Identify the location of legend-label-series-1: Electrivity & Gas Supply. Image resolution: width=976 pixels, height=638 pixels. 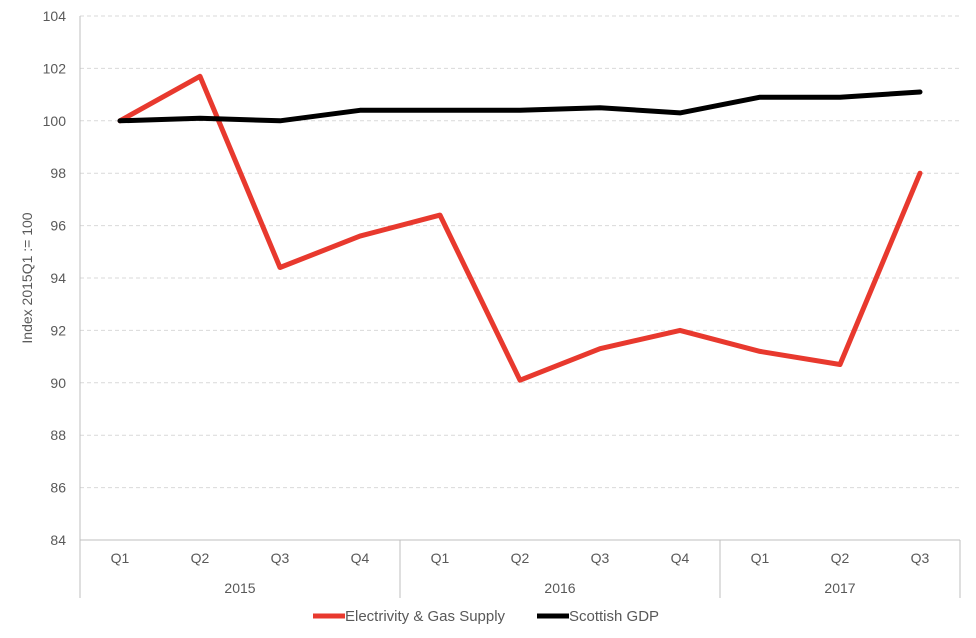
(425, 616).